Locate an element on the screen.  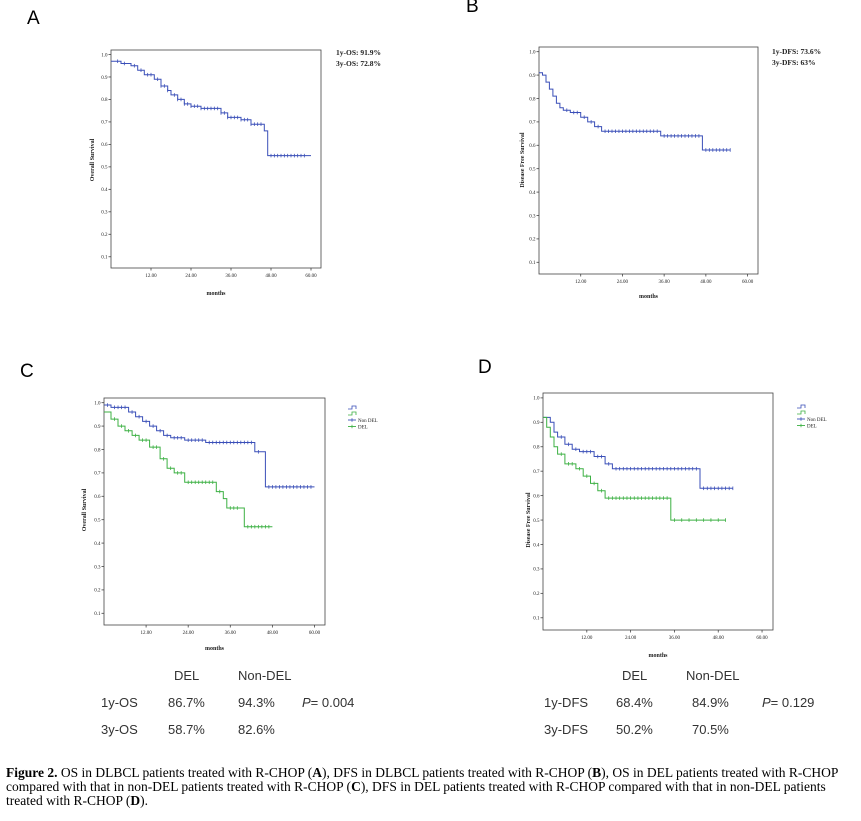
table-c-row1-label: 1y-OS is located at coordinates (119, 702).